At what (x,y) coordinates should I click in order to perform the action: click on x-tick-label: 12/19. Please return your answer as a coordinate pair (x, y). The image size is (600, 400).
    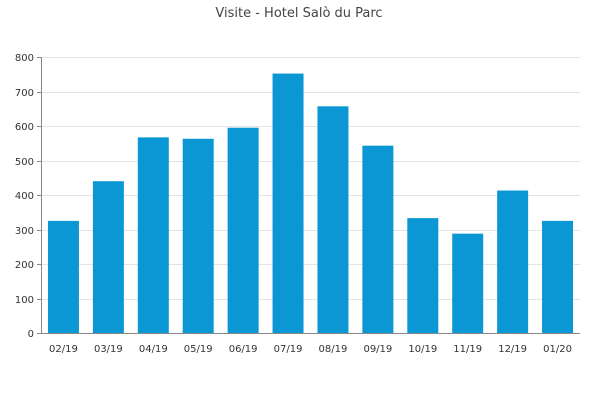
    Looking at the image, I should click on (512, 349).